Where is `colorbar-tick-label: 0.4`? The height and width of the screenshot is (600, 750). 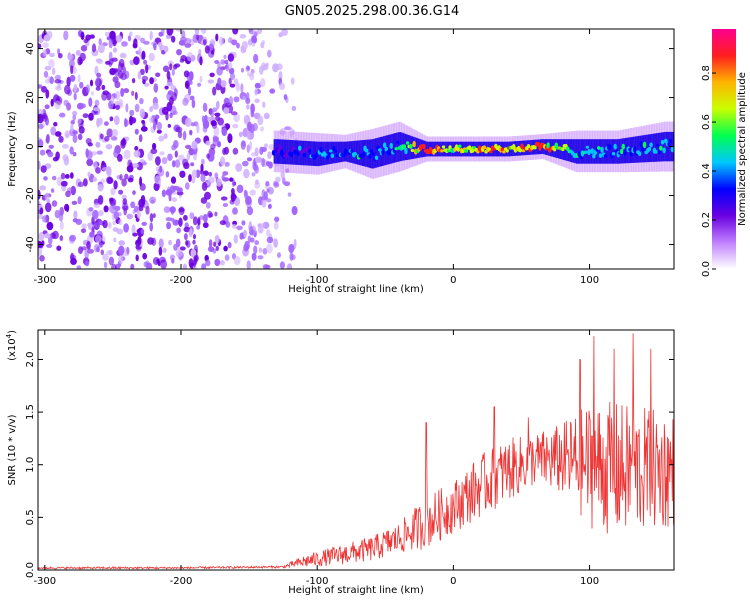
colorbar-tick-label: 0.4 is located at coordinates (706, 171).